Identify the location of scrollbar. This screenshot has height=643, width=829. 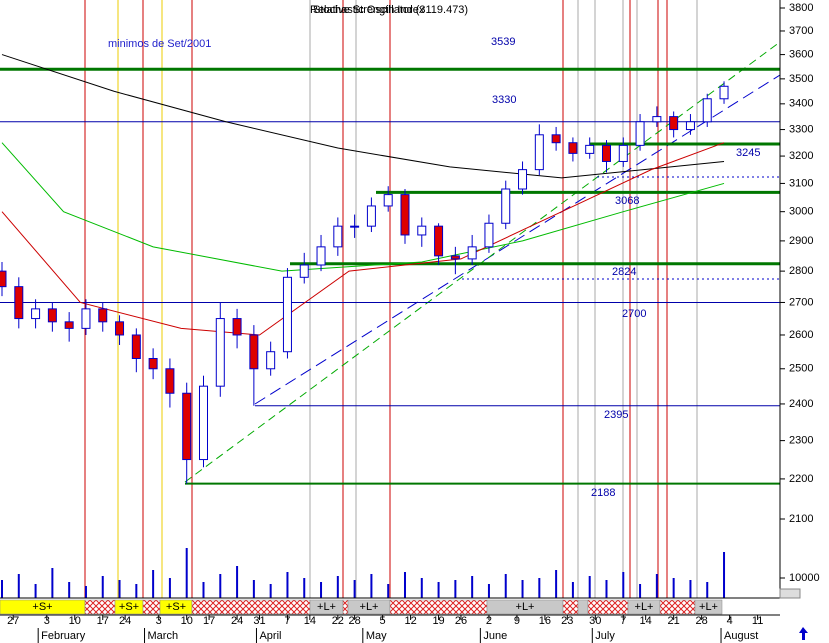
(790, 593).